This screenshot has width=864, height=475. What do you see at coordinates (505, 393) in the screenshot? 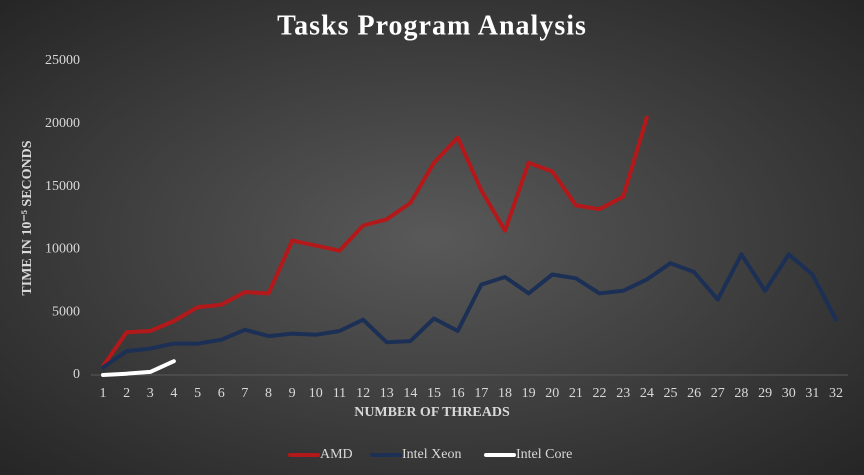
I see `x-tick-label: 18` at bounding box center [505, 393].